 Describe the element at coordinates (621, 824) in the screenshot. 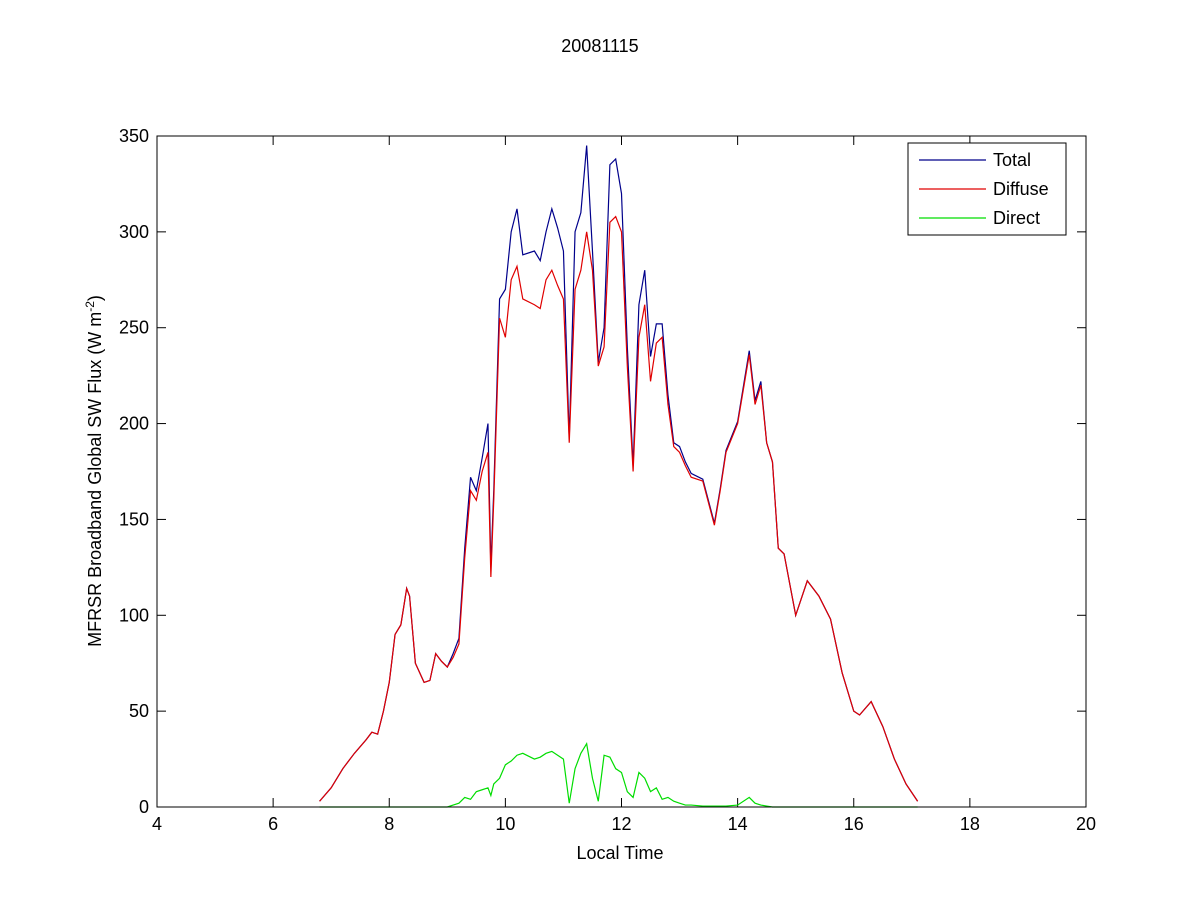

I see `x-tick-label: 12` at that location.